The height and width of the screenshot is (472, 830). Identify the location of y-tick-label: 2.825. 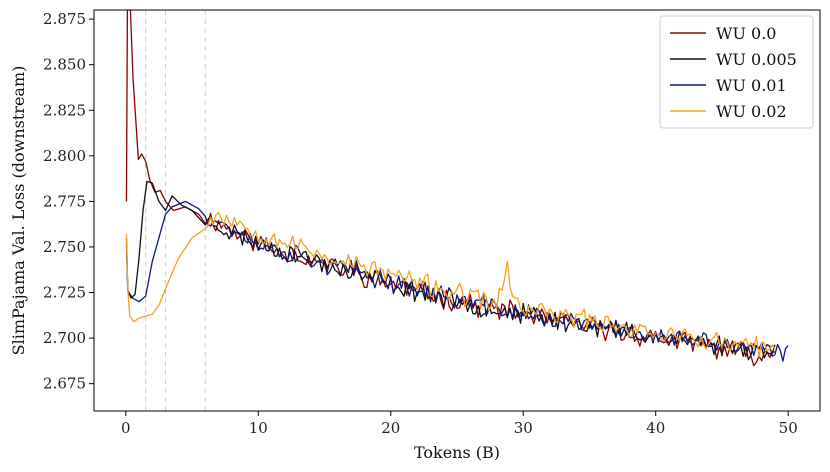
(64, 110).